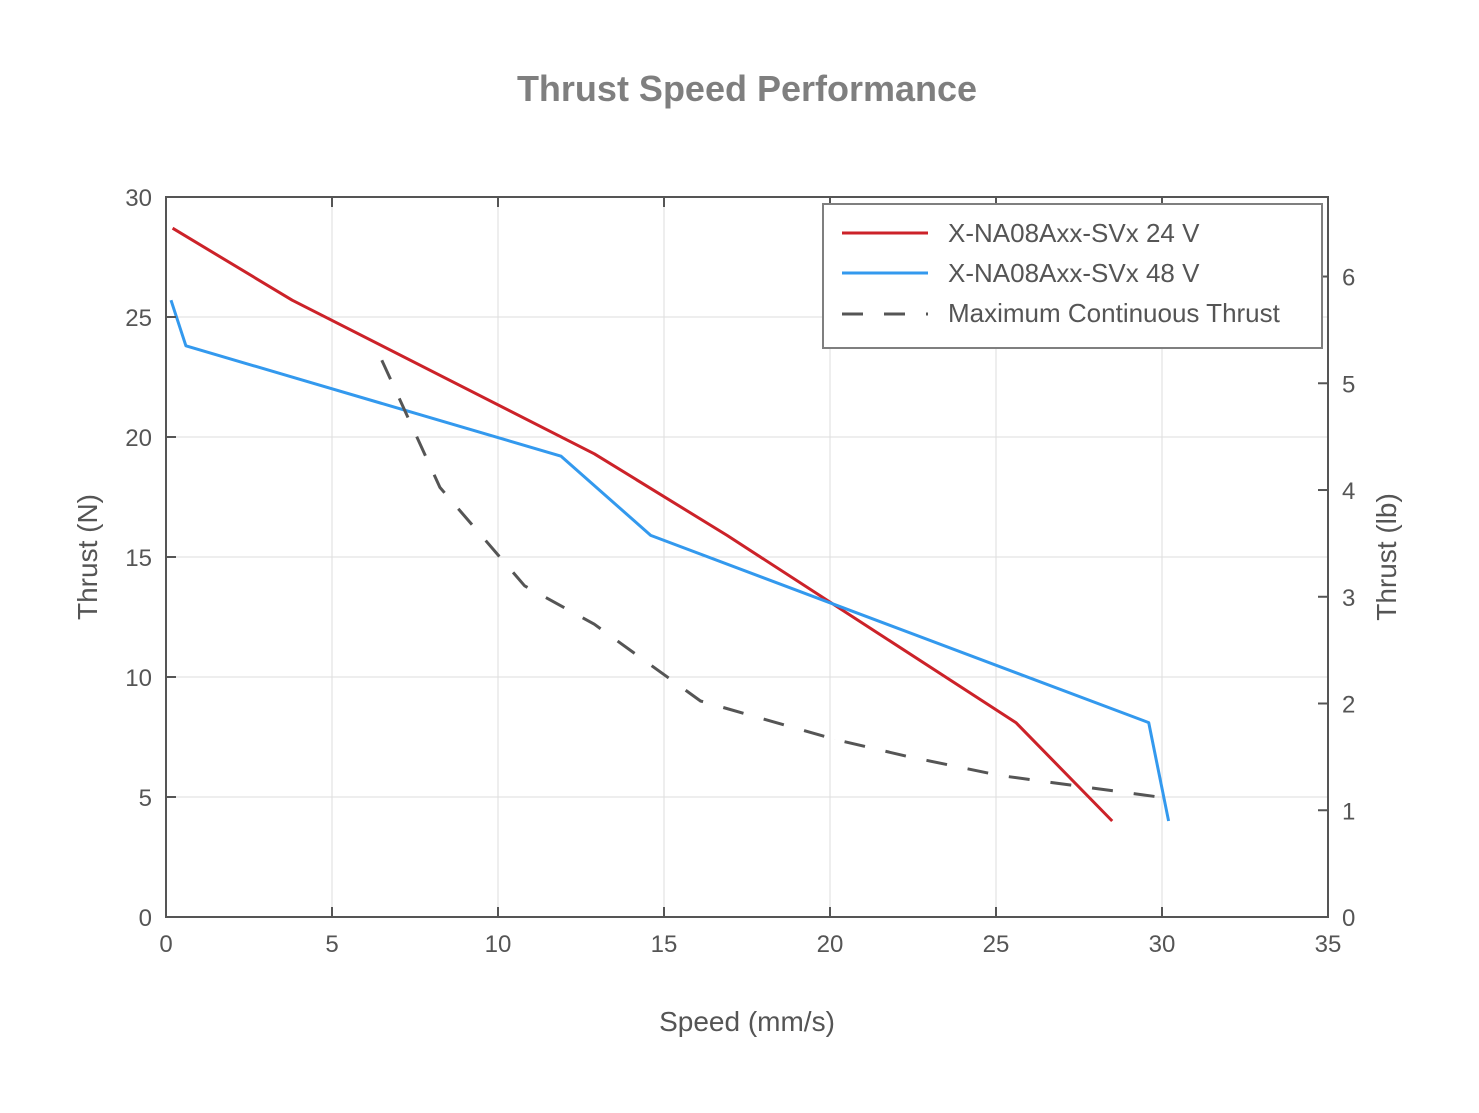 Image resolution: width=1479 pixels, height=1113 pixels. I want to click on legend-label-48v: X-NA08Axx-SVx 48 V, so click(1074, 273).